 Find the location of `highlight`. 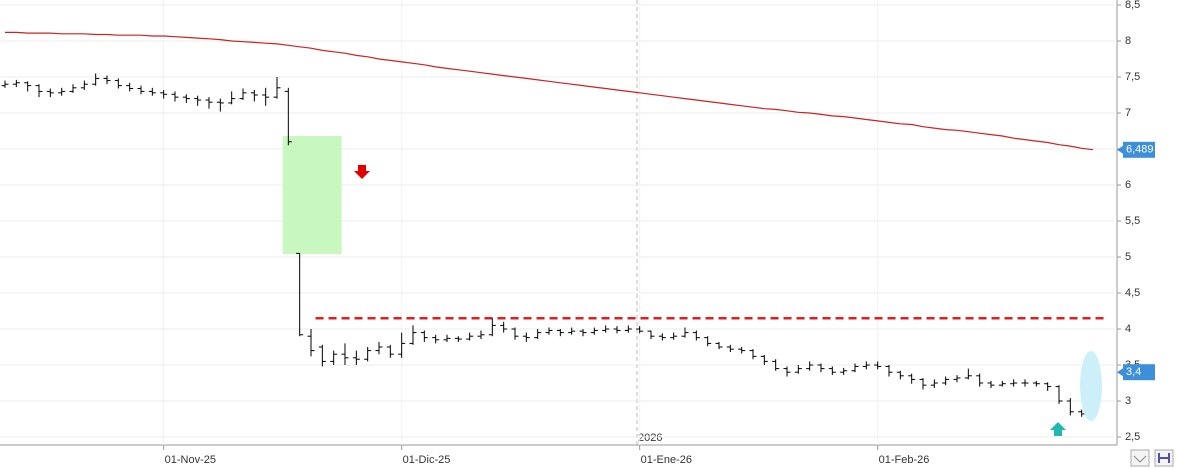

highlight is located at coordinates (1091, 386).